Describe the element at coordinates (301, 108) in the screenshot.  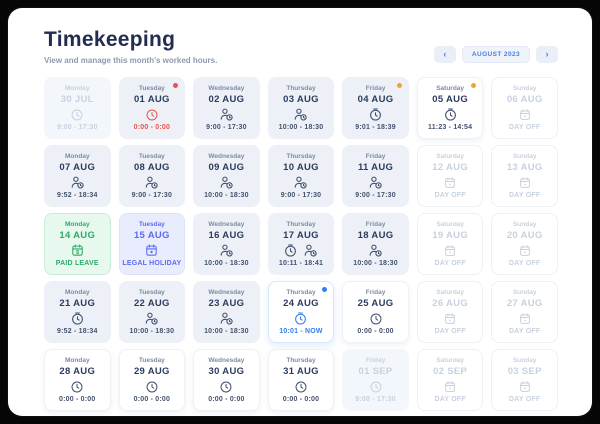
I see `day-card: Thursday 03 AUG 10:00 - 18:30` at that location.